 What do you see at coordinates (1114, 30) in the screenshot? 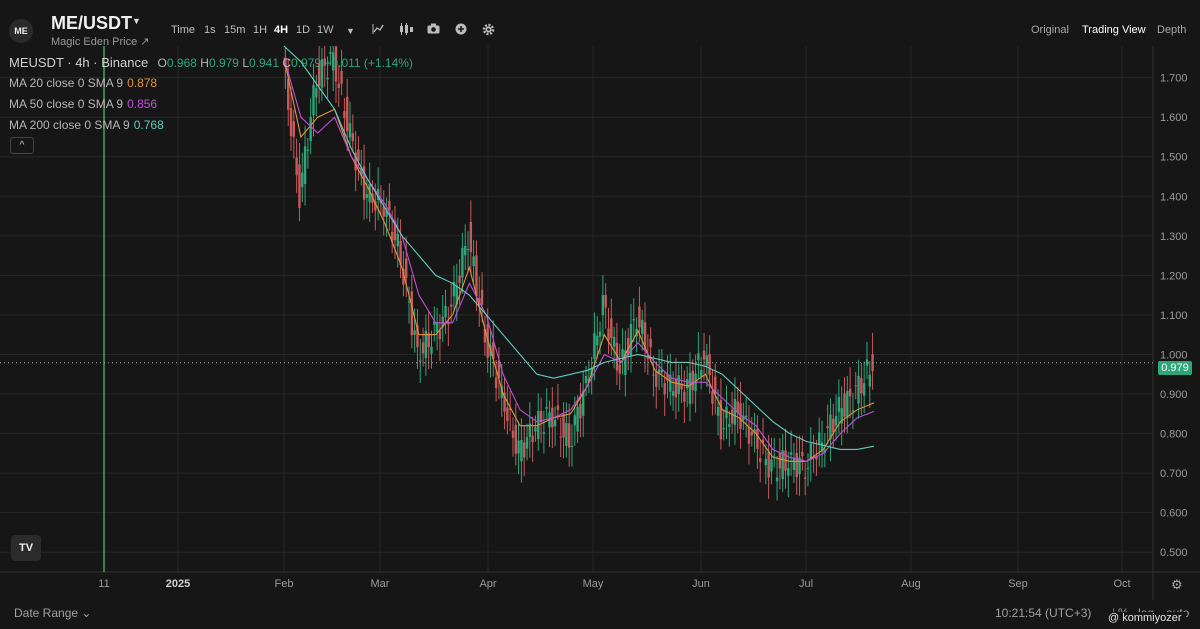
I see `view-trading-view: Trading View` at bounding box center [1114, 30].